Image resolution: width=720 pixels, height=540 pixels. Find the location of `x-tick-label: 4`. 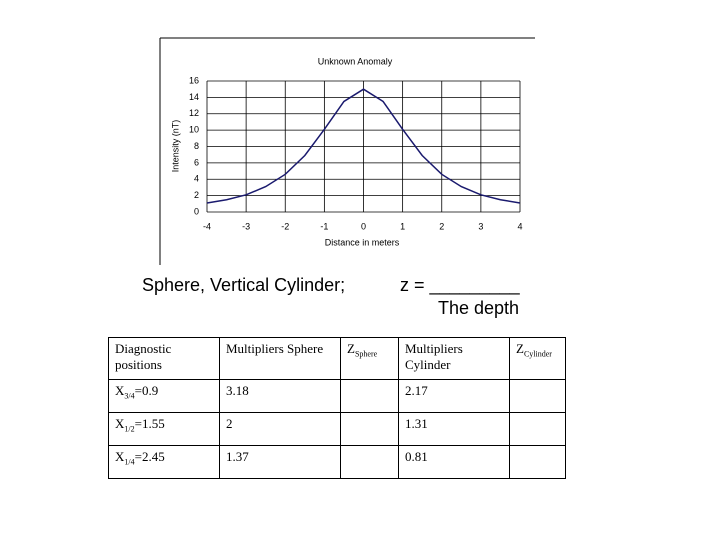

x-tick-label: 4 is located at coordinates (519, 226).